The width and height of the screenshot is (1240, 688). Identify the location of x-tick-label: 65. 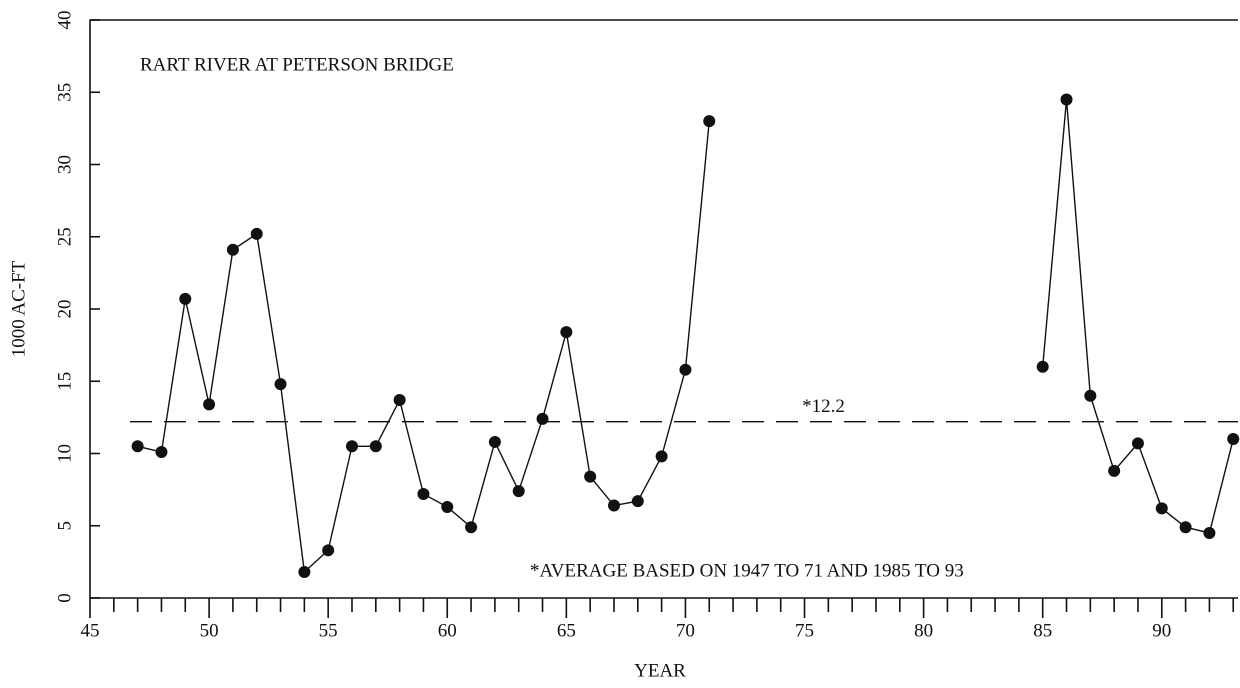
(566, 630).